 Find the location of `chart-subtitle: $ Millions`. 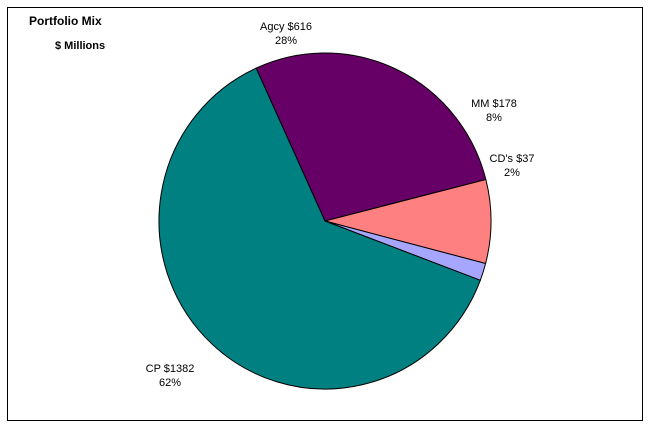

chart-subtitle: $ Millions is located at coordinates (80, 46).